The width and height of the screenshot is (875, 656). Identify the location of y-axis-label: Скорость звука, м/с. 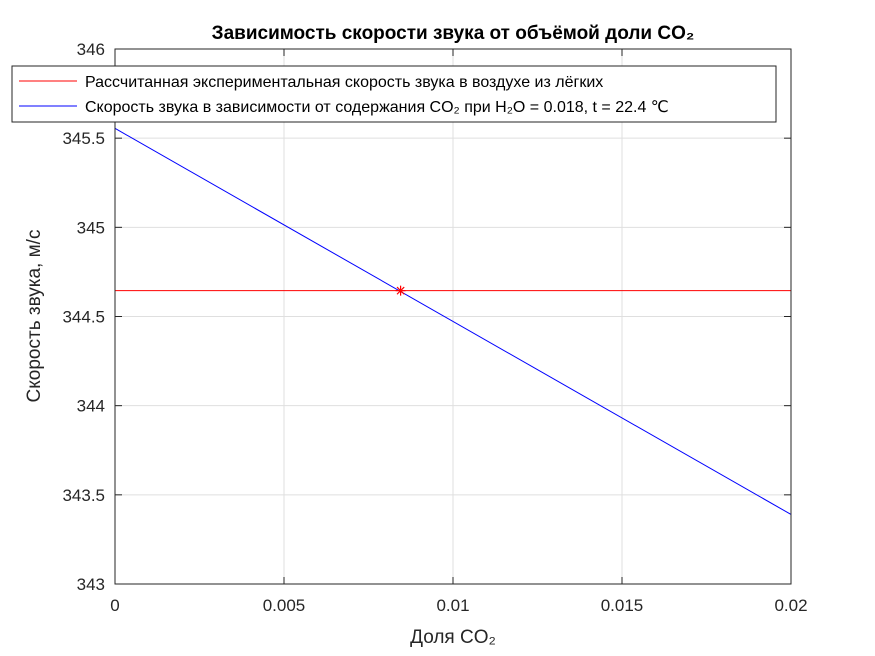
(34, 316).